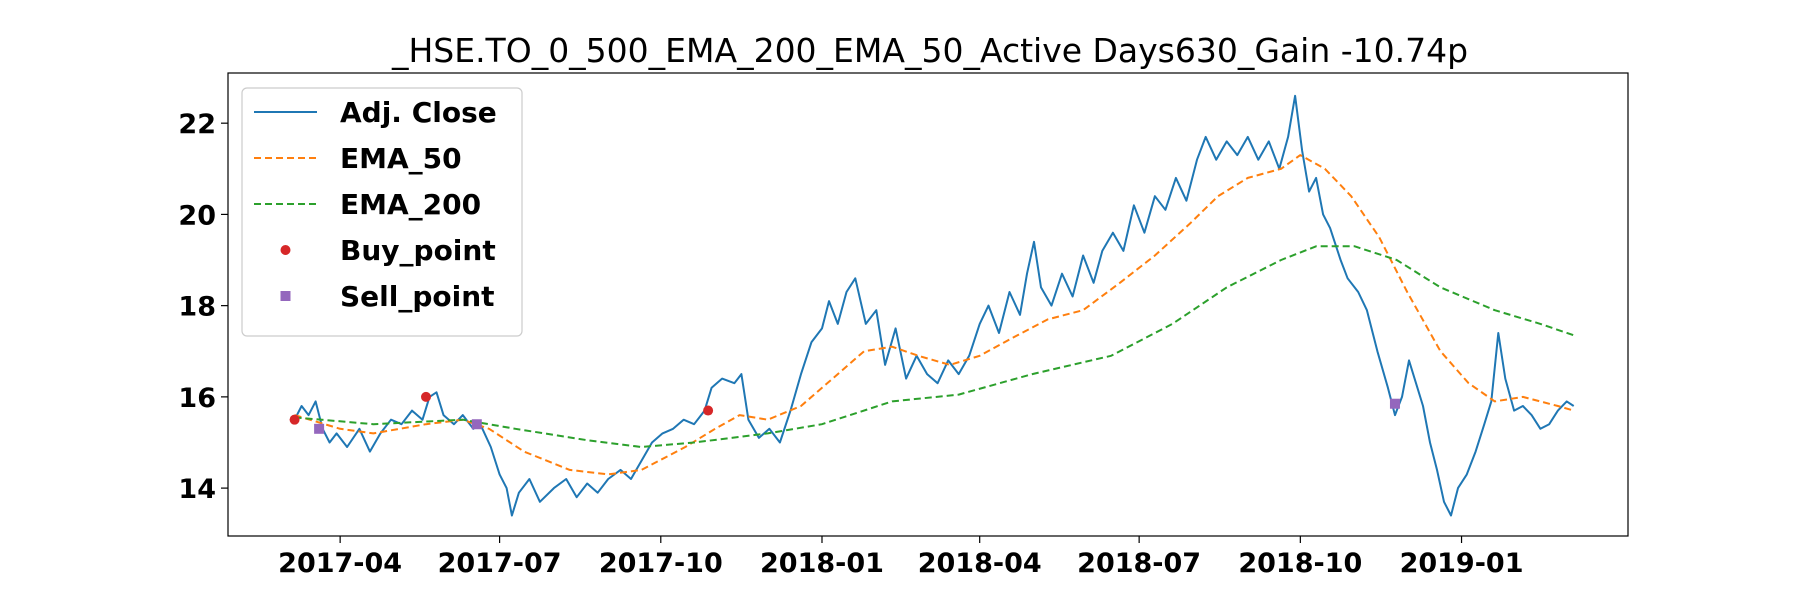 Image resolution: width=1800 pixels, height=605 pixels. I want to click on x-tick-label: 2018-07, so click(1139, 563).